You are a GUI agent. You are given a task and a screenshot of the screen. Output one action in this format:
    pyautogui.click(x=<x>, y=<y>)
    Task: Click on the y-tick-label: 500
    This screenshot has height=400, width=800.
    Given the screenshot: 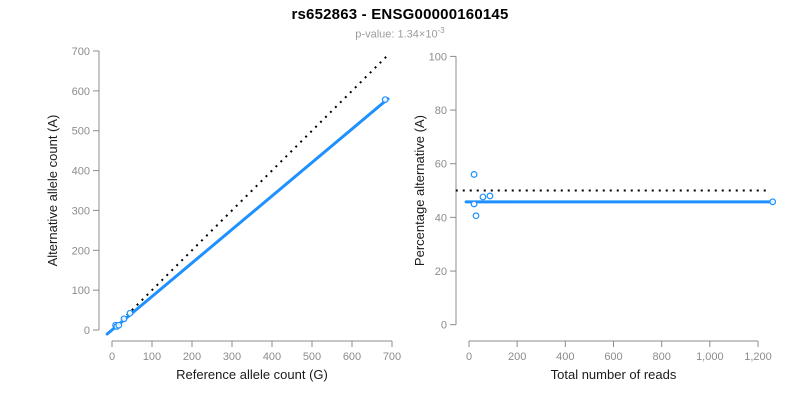 What is the action you would take?
    pyautogui.click(x=81, y=132)
    